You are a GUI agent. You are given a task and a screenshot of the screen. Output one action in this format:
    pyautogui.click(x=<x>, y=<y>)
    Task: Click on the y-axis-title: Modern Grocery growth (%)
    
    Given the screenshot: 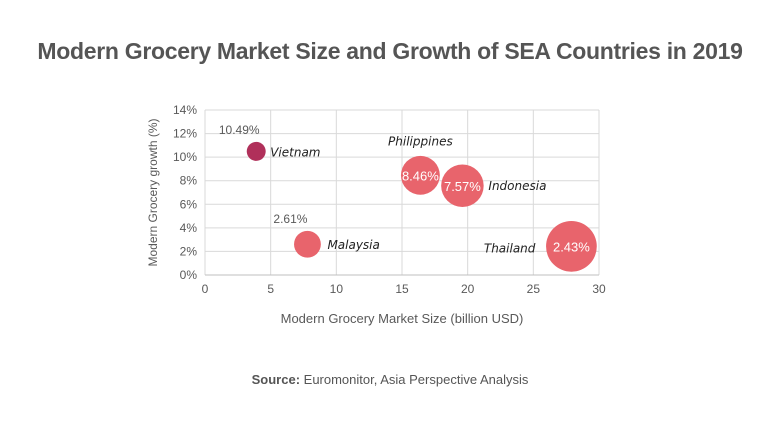 What is the action you would take?
    pyautogui.click(x=153, y=192)
    